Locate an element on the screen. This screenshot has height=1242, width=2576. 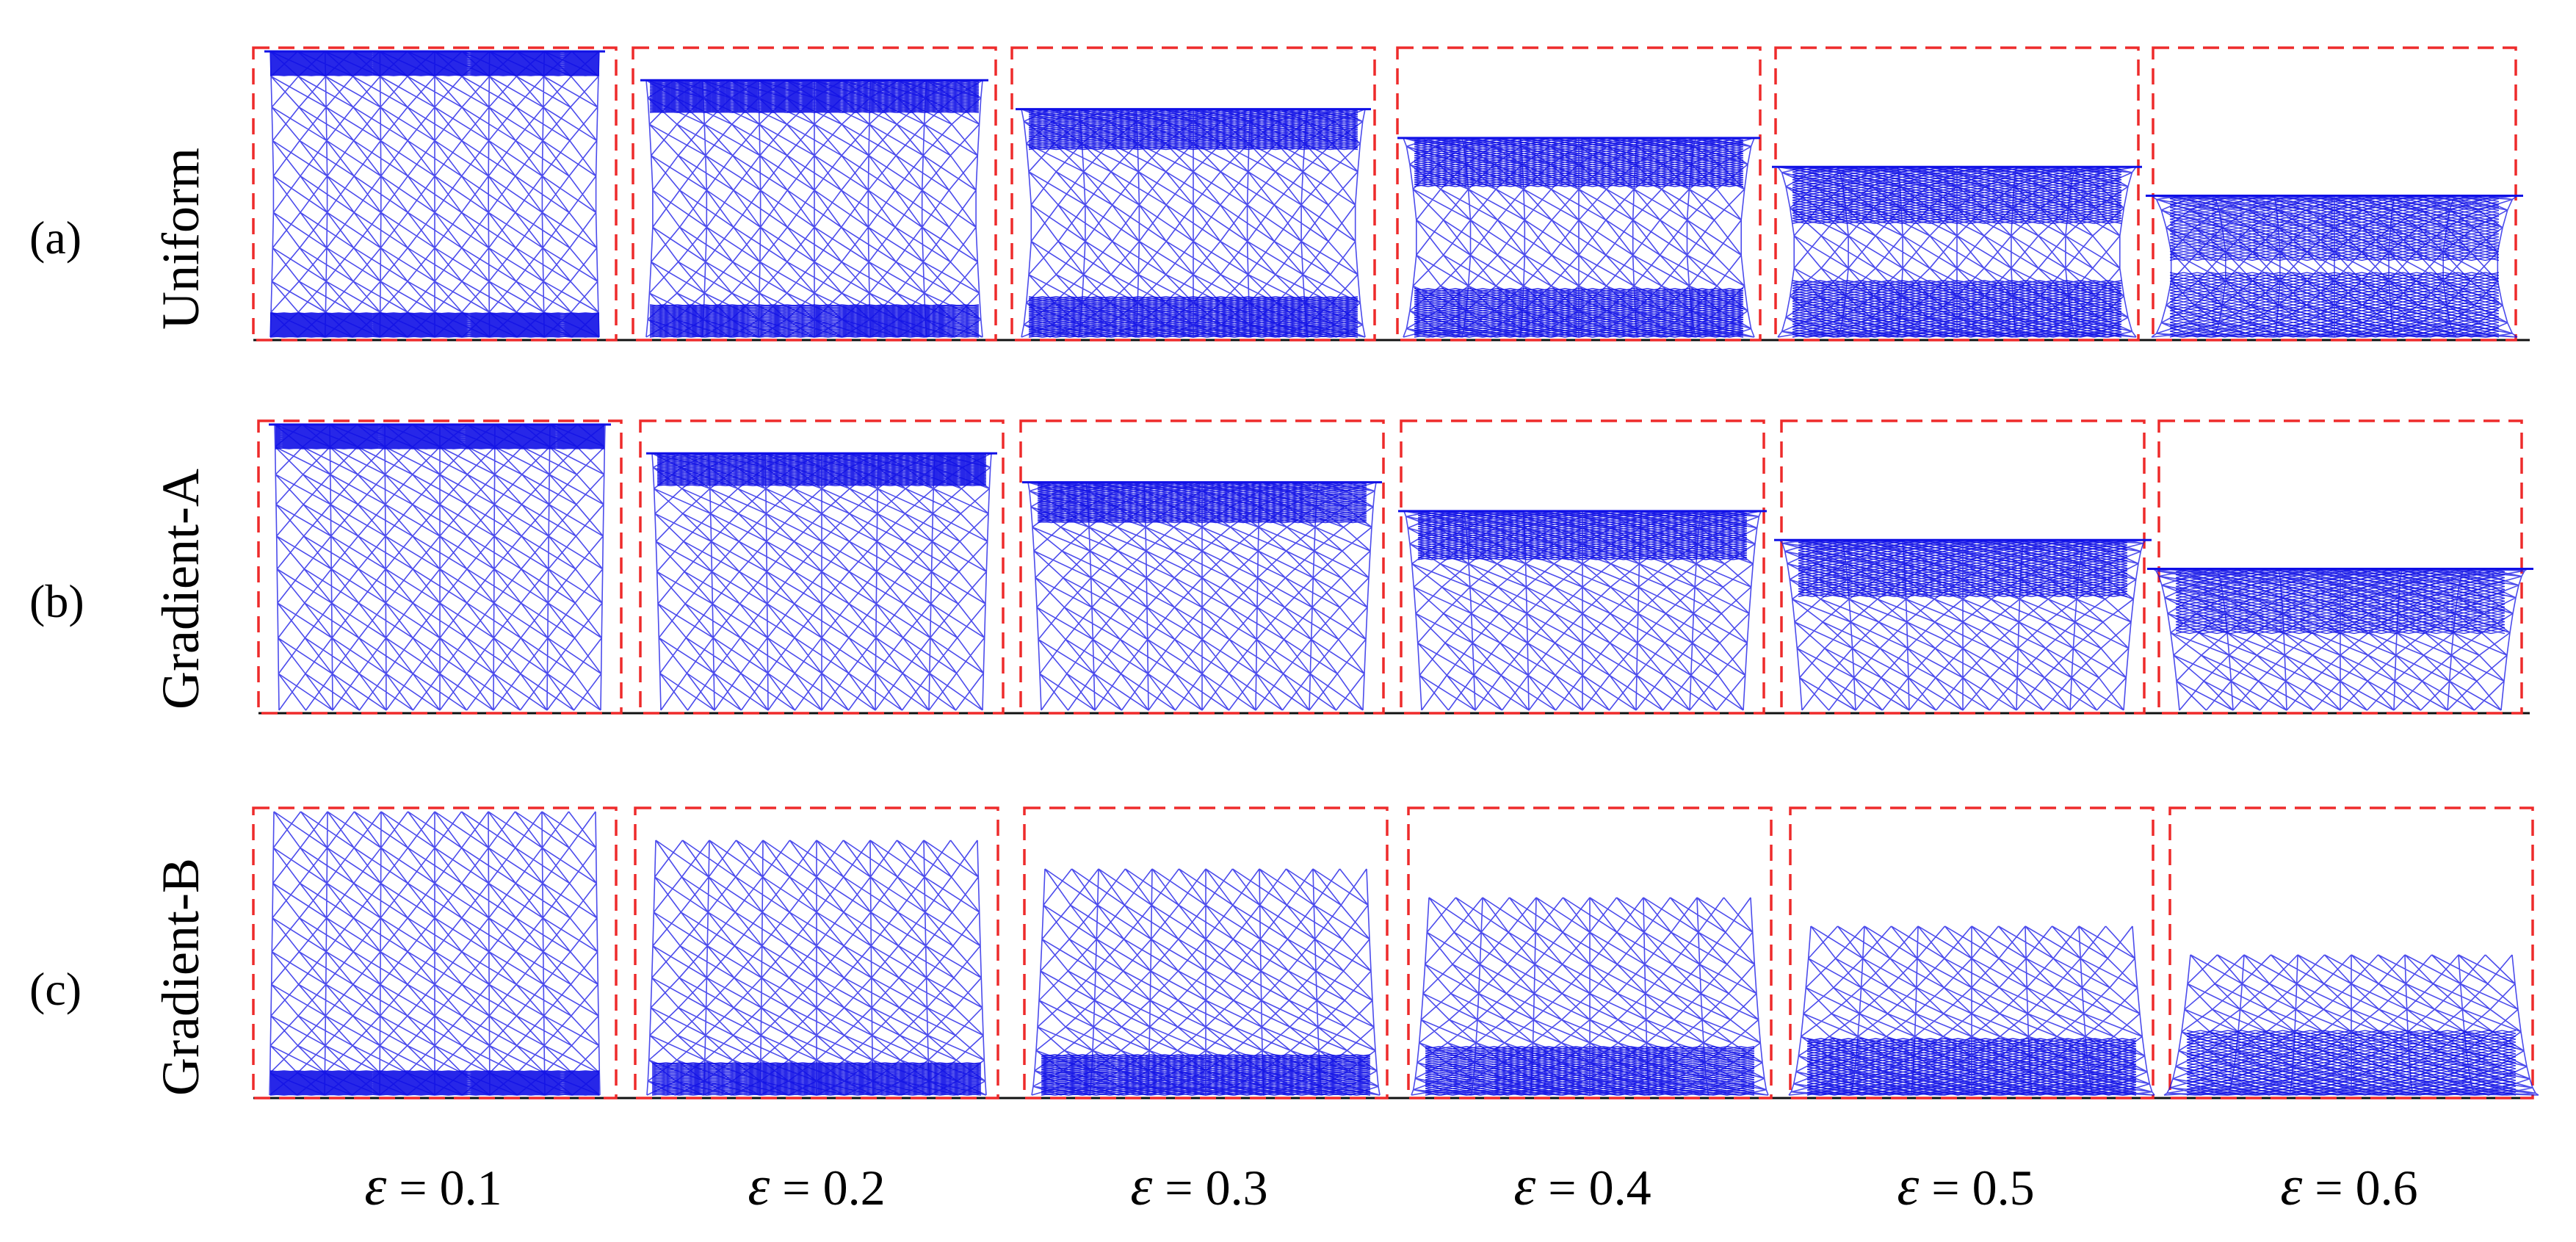
row-name-uniform: Uniform is located at coordinates (180, 239).